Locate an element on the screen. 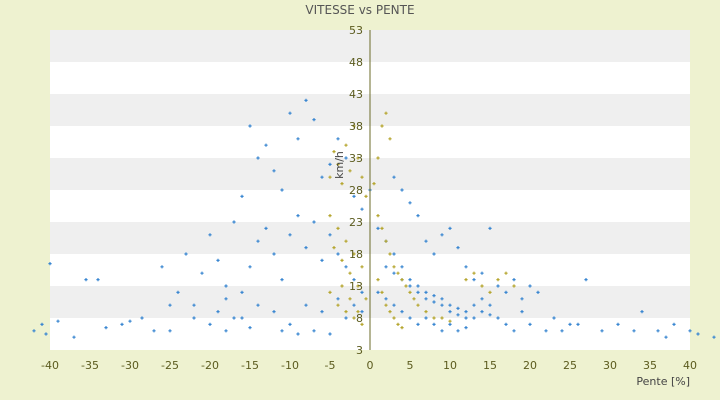 This screenshot has width=720, height=400. x-tick-label: 15 is located at coordinates (490, 365).